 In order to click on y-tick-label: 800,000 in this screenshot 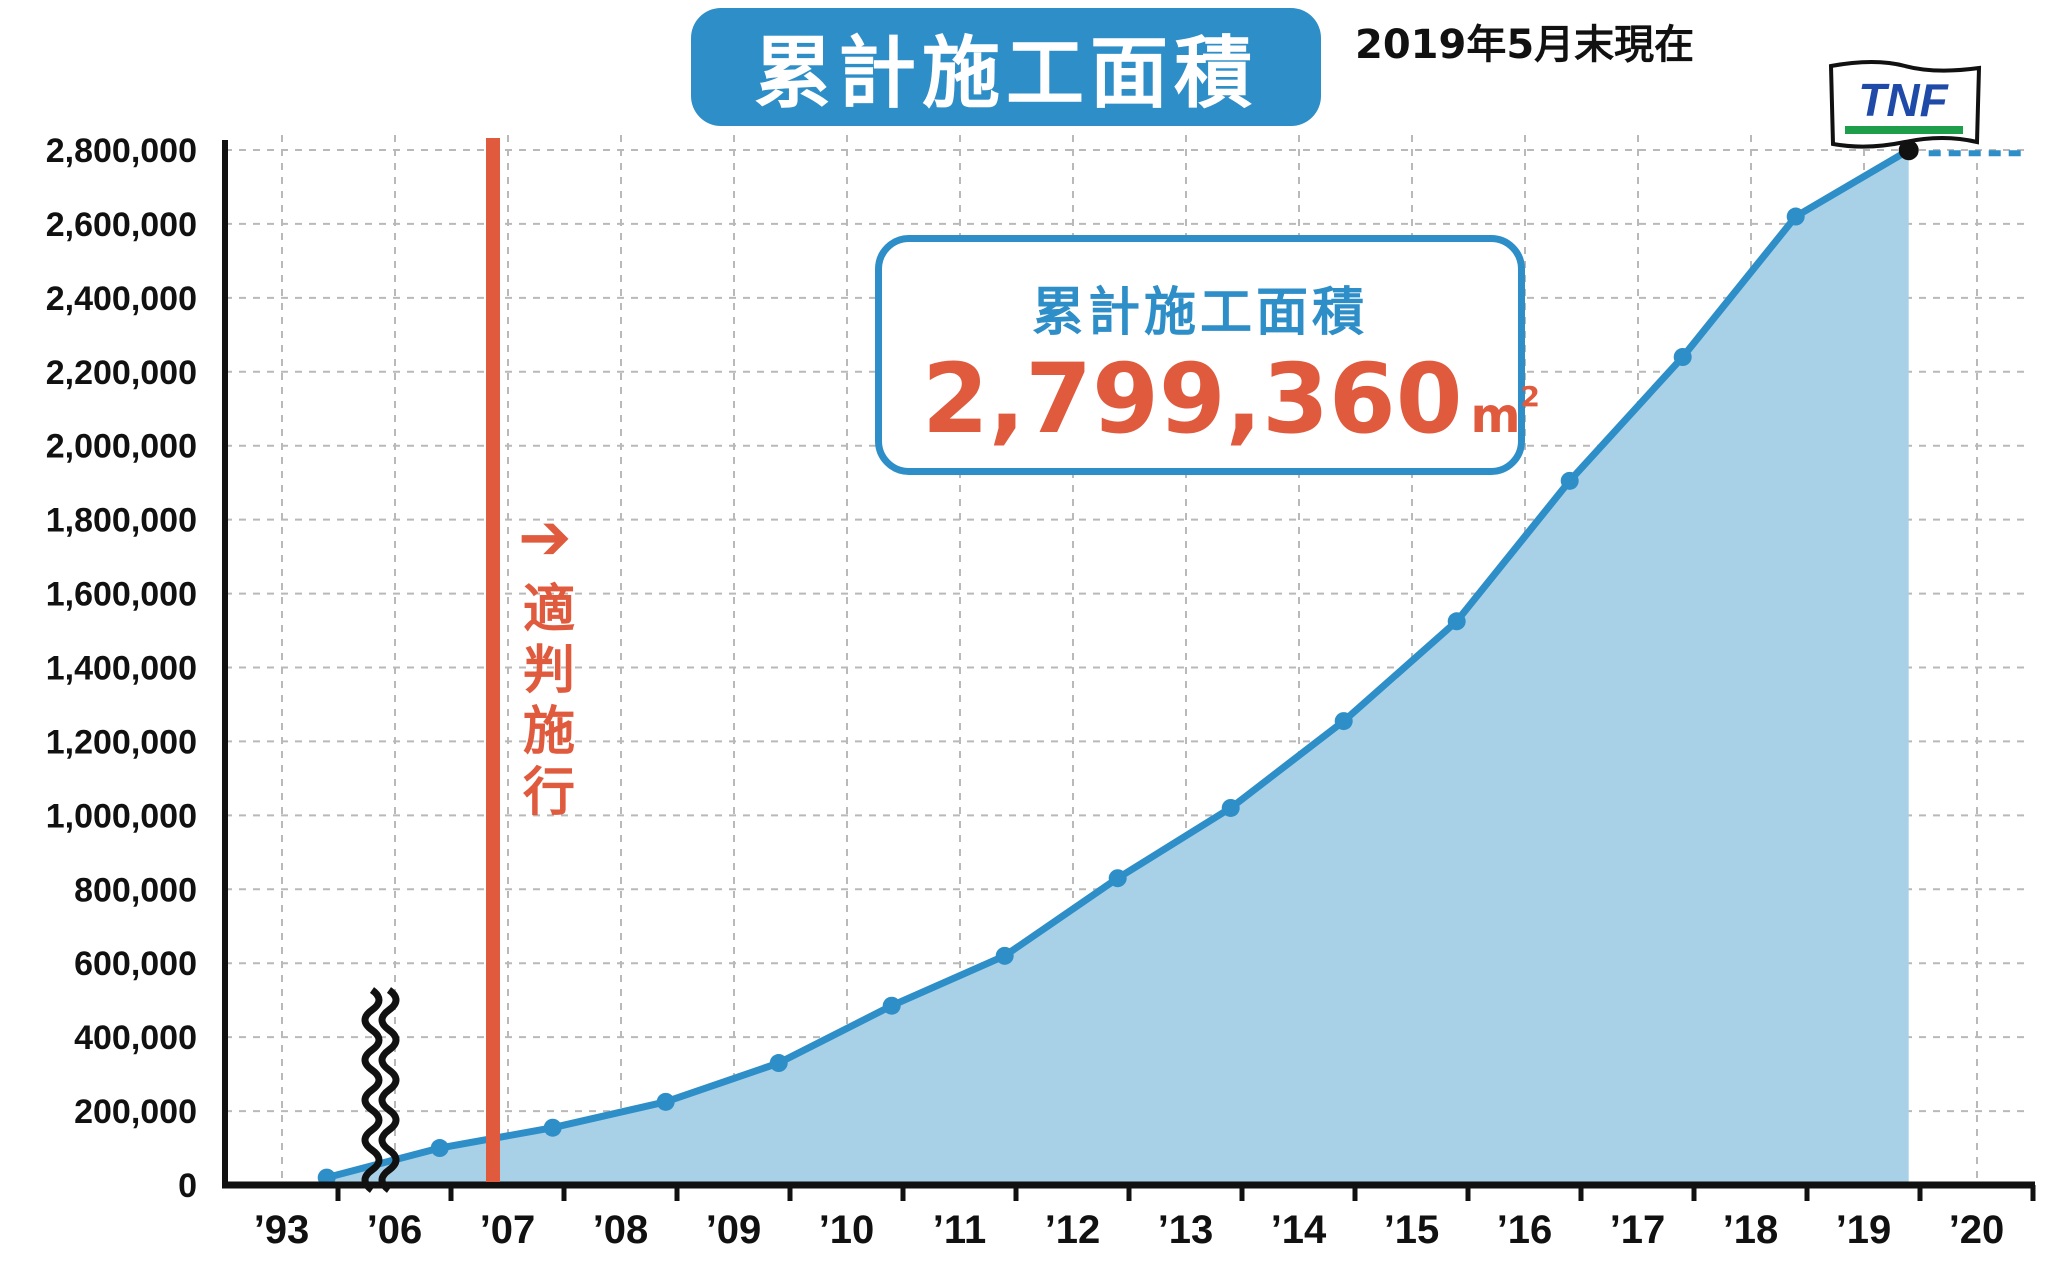, I will do `click(135, 890)`.